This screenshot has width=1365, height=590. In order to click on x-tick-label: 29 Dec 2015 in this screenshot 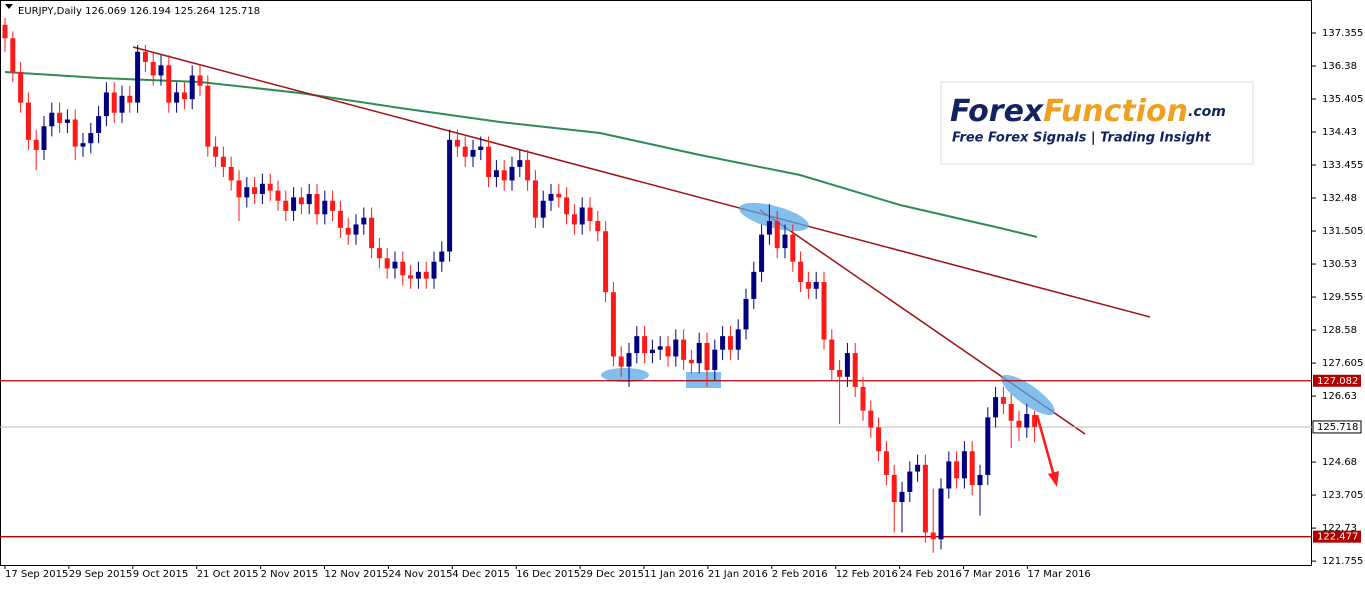, I will do `click(612, 574)`.